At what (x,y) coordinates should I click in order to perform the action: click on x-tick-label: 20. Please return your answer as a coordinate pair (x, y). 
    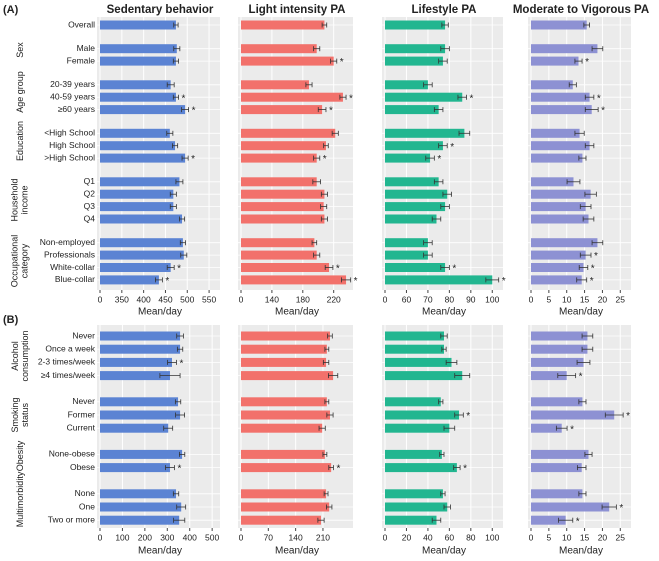
    Looking at the image, I should click on (407, 537).